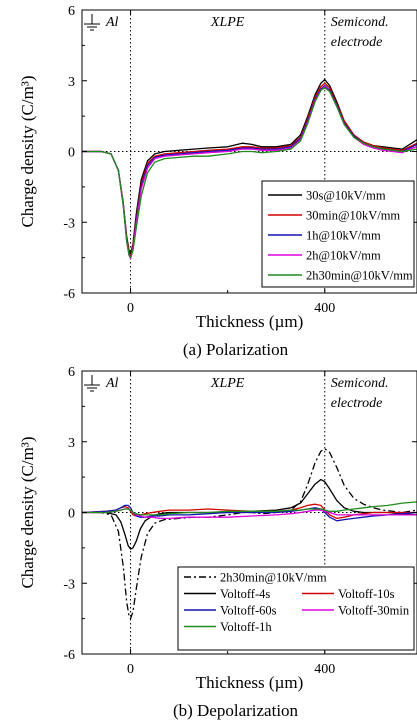 The width and height of the screenshot is (417, 722). What do you see at coordinates (245, 594) in the screenshot?
I see `legend-entry-1: Voltoff-4s` at bounding box center [245, 594].